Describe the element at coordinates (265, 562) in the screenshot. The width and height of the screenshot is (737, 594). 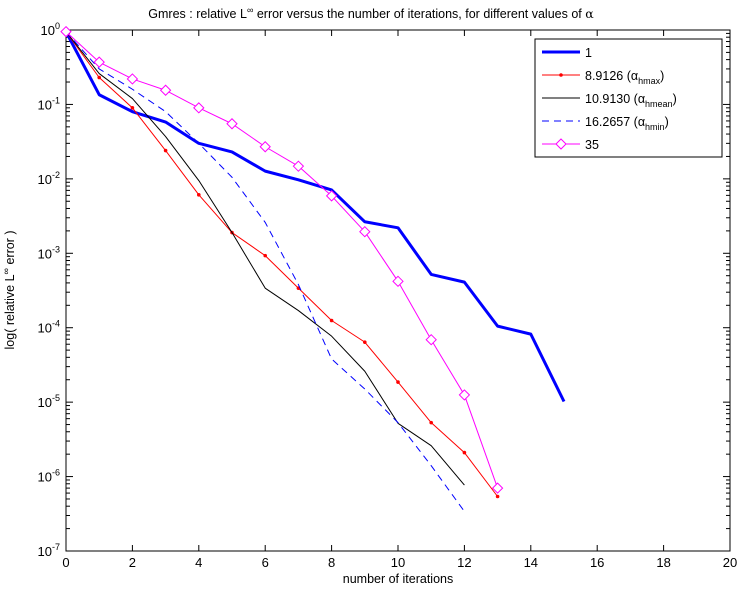
I see `x-tick-label: 6` at that location.